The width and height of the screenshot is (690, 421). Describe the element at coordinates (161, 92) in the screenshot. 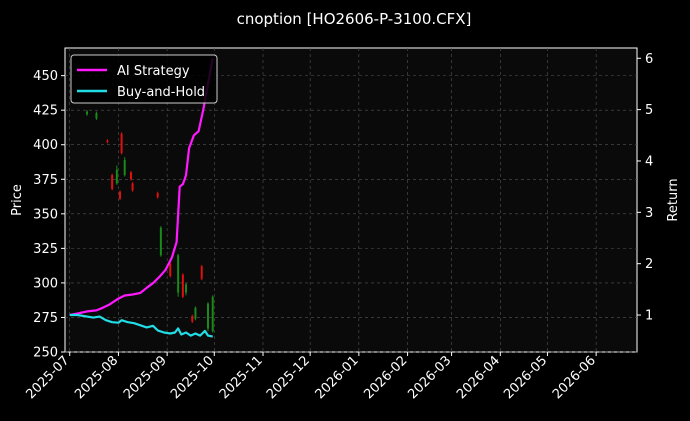

I see `legend-label-buy-and-hold: Buy-and-Hold` at that location.